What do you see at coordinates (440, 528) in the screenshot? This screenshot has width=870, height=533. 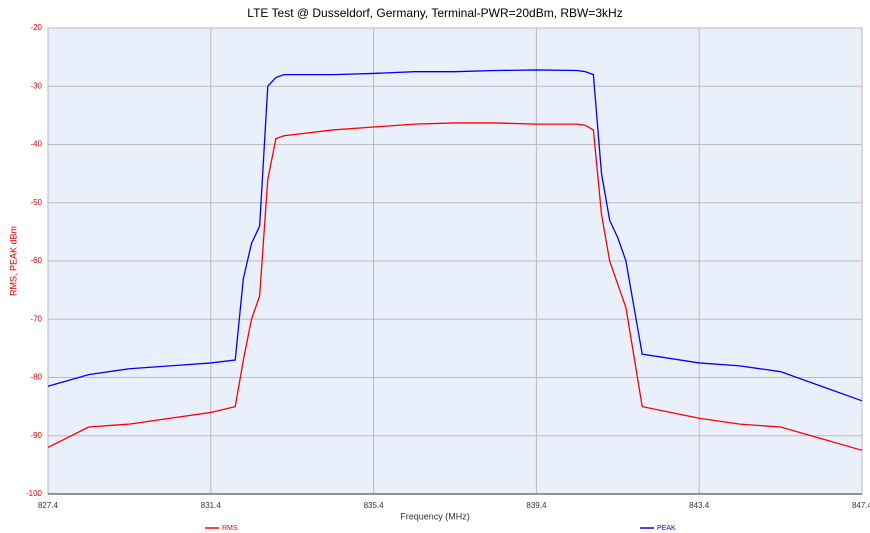 I see `legend: RMS PEAK` at bounding box center [440, 528].